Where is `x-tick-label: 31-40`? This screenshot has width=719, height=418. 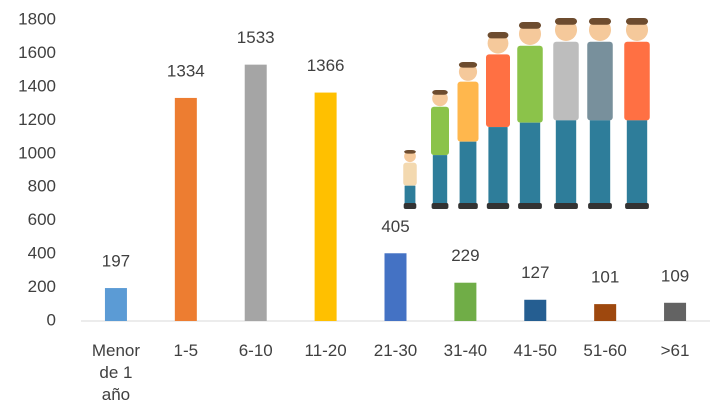 x-tick-label: 31-40 is located at coordinates (465, 350).